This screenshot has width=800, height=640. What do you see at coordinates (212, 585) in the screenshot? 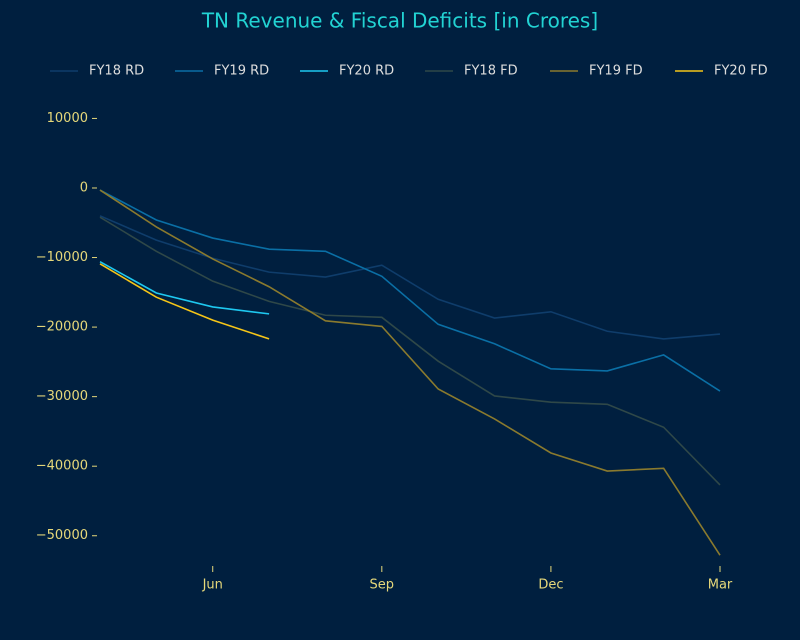
I see `x-tick-label: Jun` at bounding box center [212, 585].